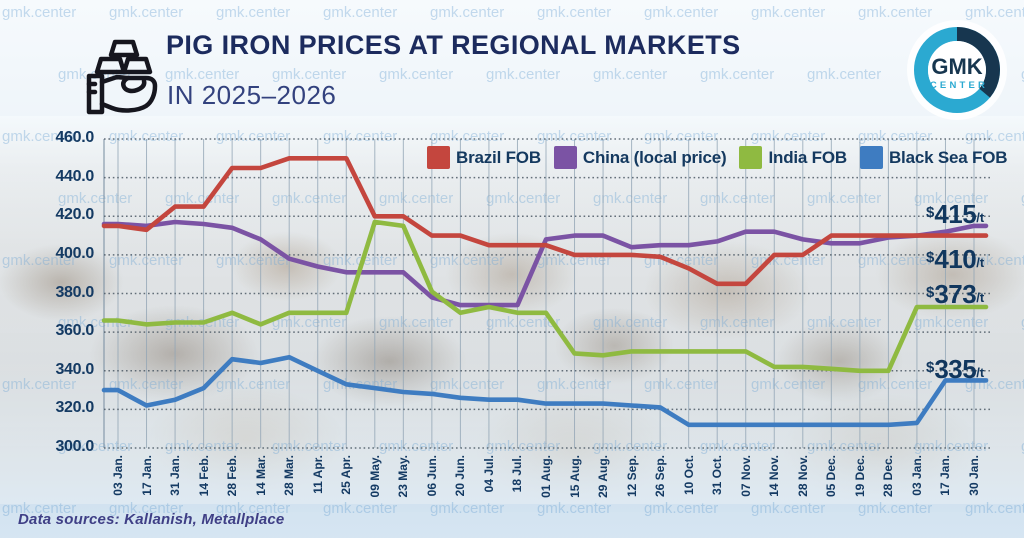 The width and height of the screenshot is (1024, 538). Describe the element at coordinates (74, 215) in the screenshot. I see `y-axis-label: 420.0` at that location.